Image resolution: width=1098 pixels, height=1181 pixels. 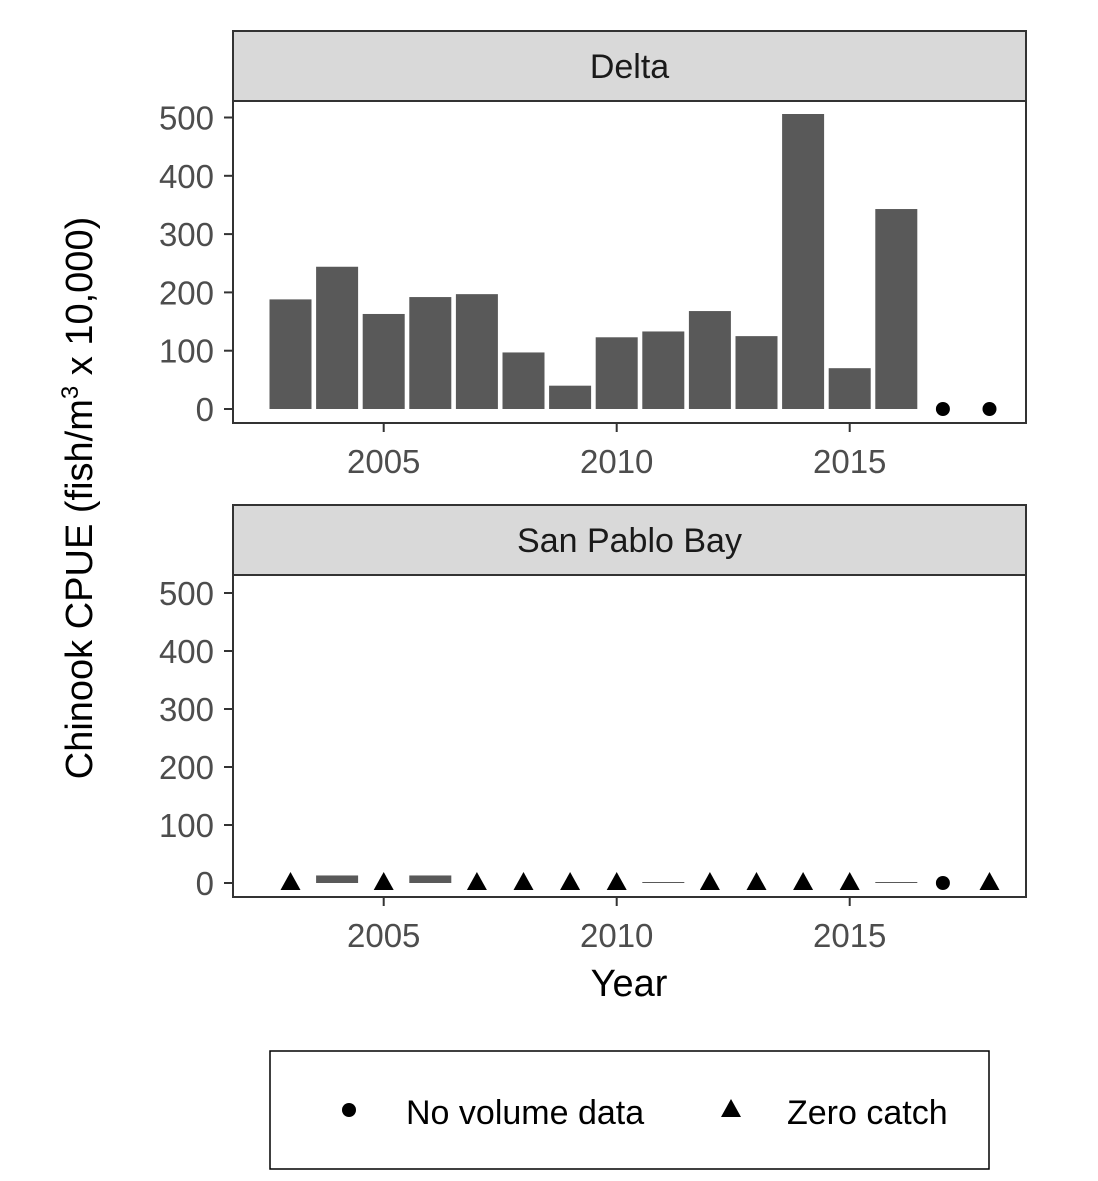 What do you see at coordinates (989, 881) in the screenshot?
I see `marker-zero-catch-2018` at bounding box center [989, 881].